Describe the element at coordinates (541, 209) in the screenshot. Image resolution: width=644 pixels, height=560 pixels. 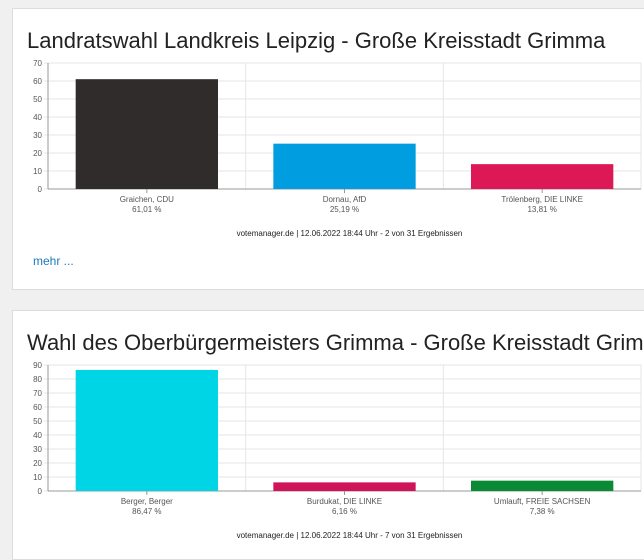
I see `value-label: 13,81 %` at that location.